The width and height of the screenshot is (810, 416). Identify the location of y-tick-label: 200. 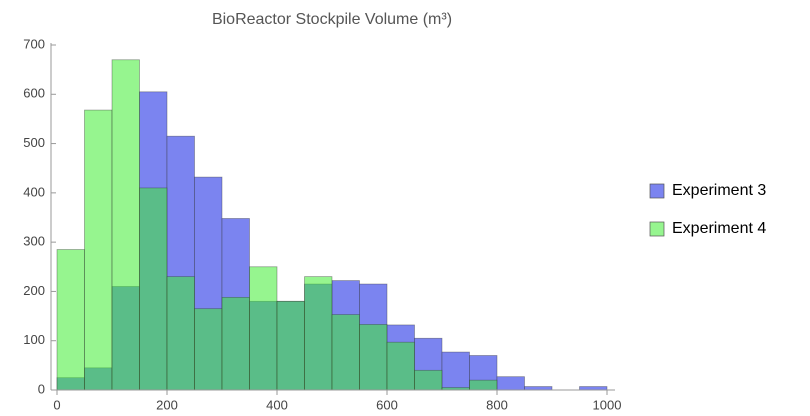
(34, 290).